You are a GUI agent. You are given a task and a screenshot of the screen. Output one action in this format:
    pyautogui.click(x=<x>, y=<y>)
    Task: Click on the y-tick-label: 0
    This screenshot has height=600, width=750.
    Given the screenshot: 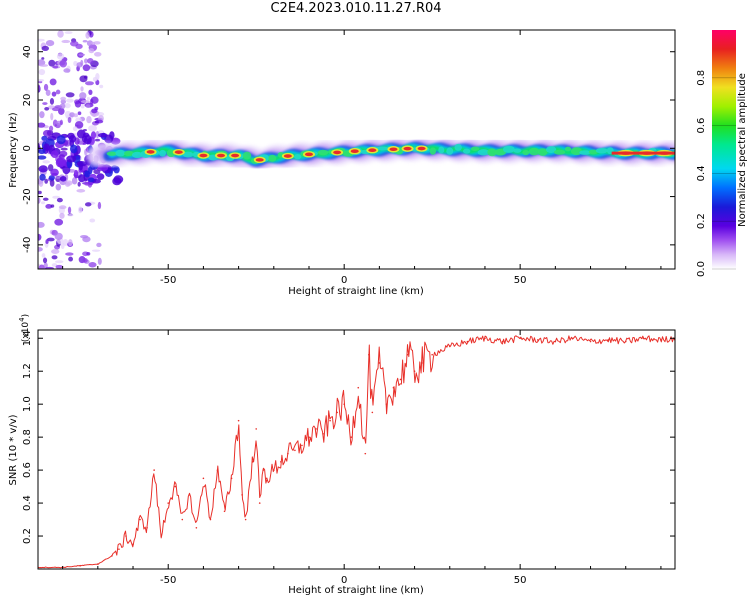 What is the action you would take?
    pyautogui.click(x=27, y=148)
    